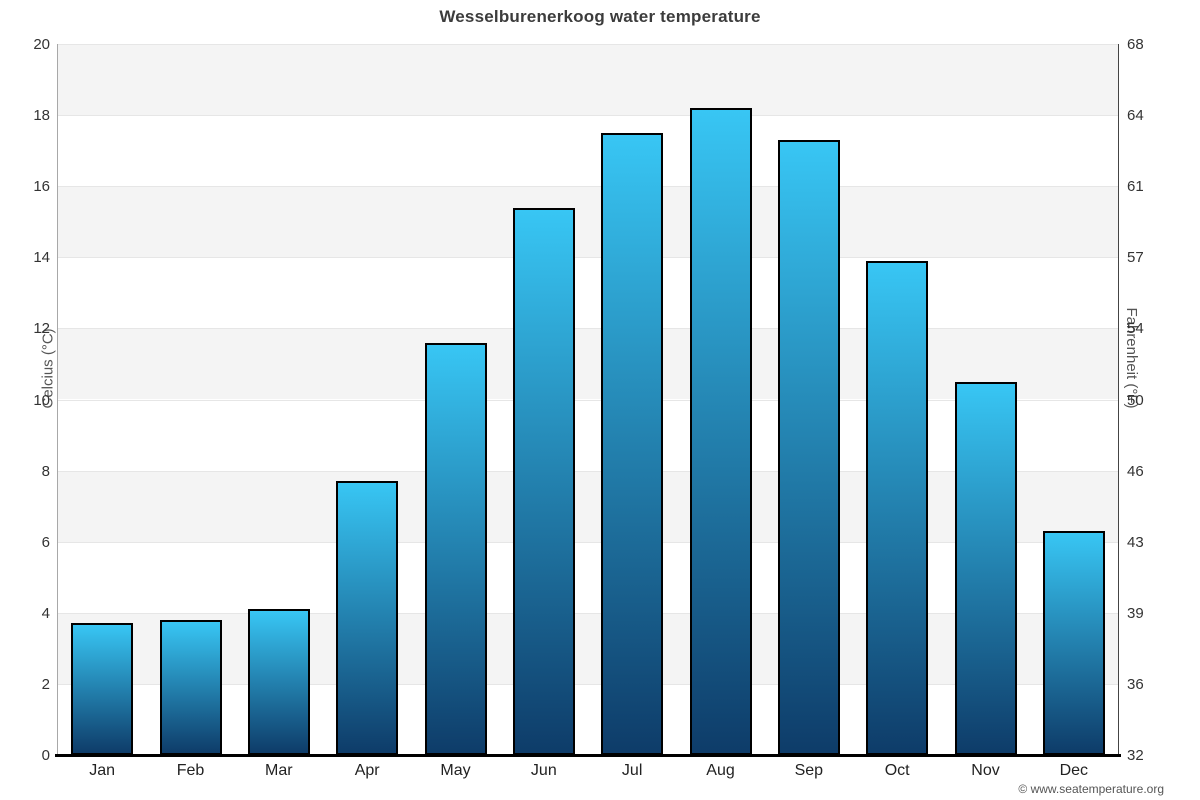 The image size is (1200, 800). What do you see at coordinates (367, 618) in the screenshot?
I see `bar-apr` at bounding box center [367, 618].